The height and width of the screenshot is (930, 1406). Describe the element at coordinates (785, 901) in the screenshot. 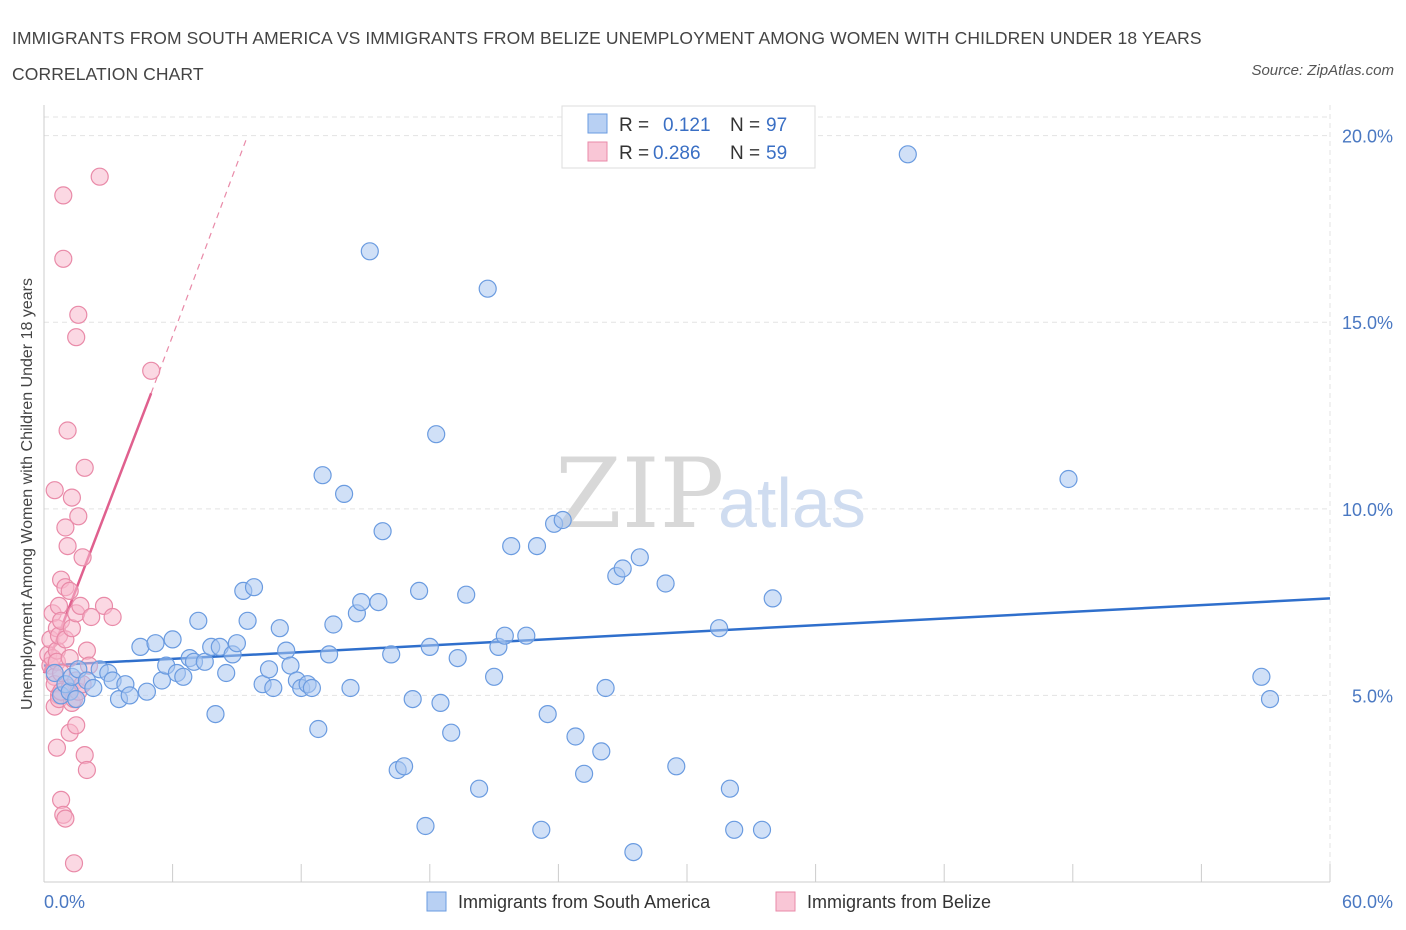

I see `bottom-legend-swatch-belize` at that location.